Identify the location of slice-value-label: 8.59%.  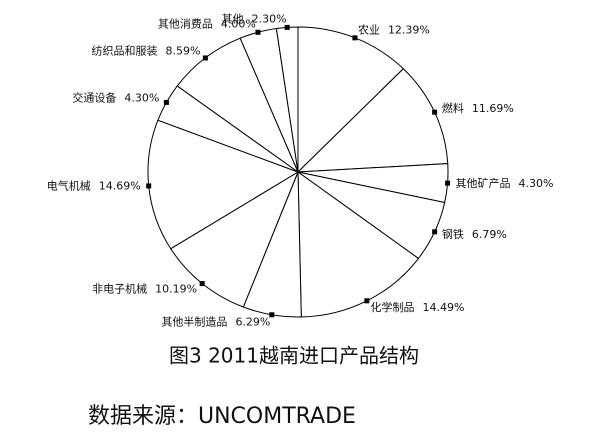
(182, 51).